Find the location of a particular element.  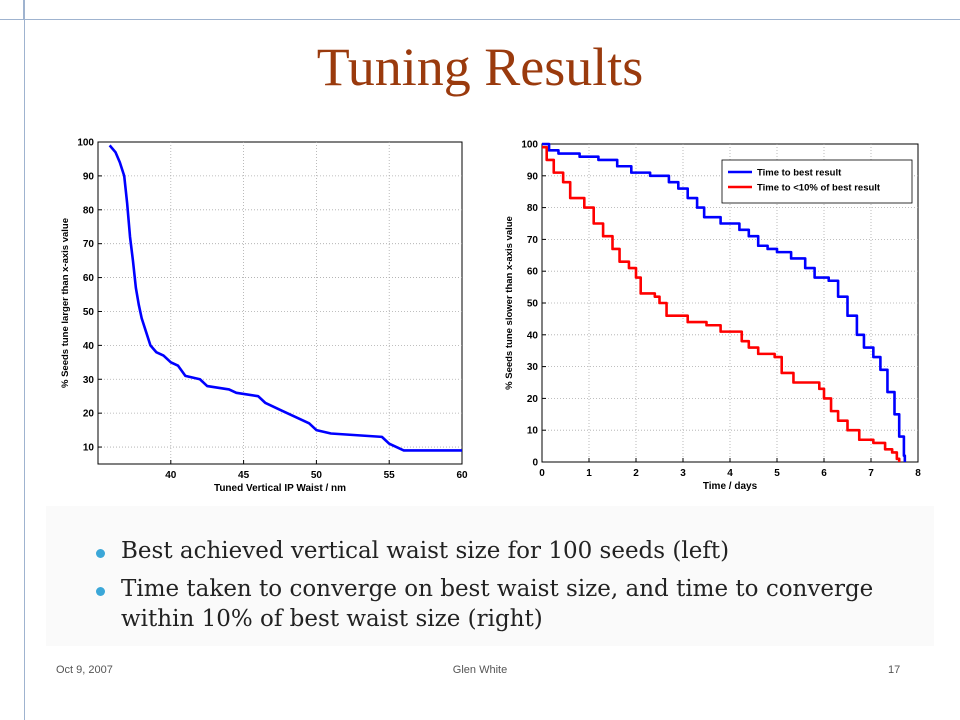

footer-page-number: 17 is located at coordinates (894, 670).